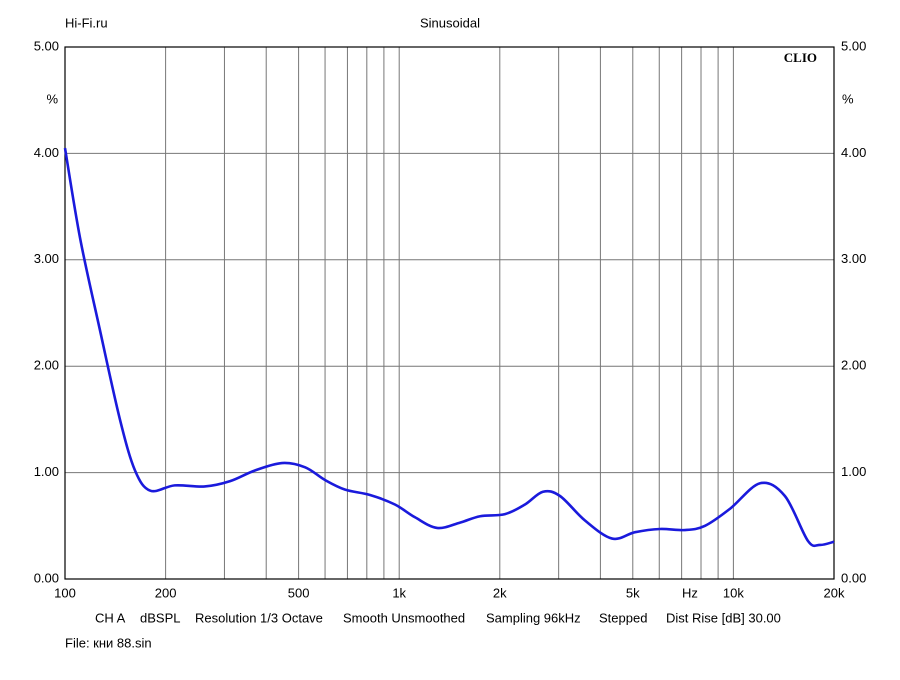  Describe the element at coordinates (108, 642) in the screenshot. I see `file-name: File: кни 88.sin` at that location.